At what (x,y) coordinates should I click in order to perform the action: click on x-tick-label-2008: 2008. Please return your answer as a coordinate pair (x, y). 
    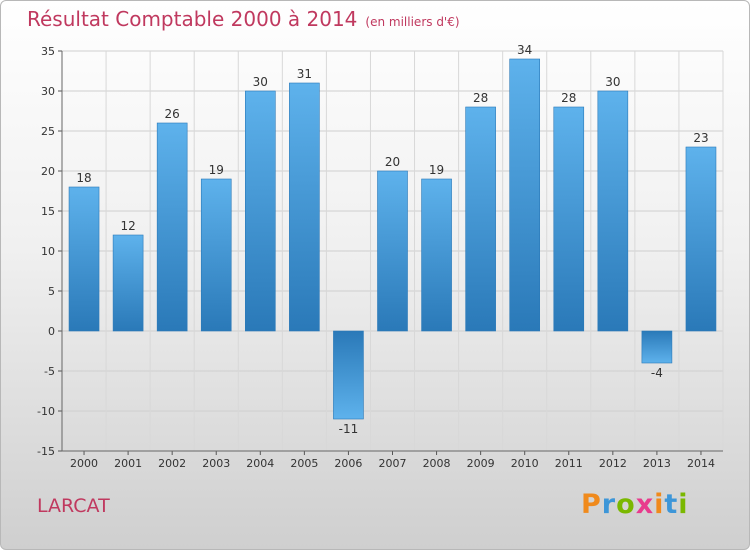
    Looking at the image, I should click on (437, 463).